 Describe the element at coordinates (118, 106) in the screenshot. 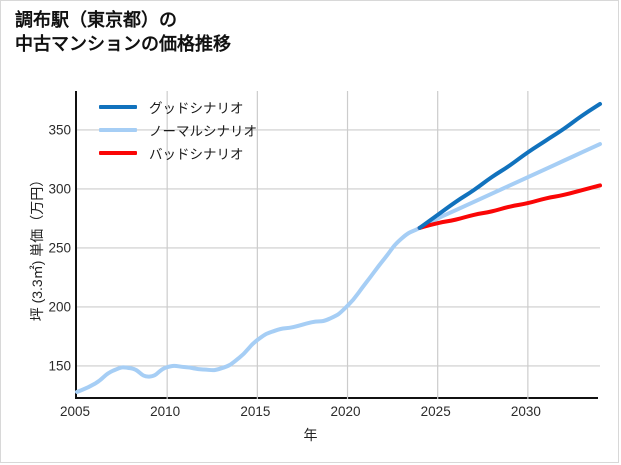

I see `legend-swatch-good-icon` at that location.